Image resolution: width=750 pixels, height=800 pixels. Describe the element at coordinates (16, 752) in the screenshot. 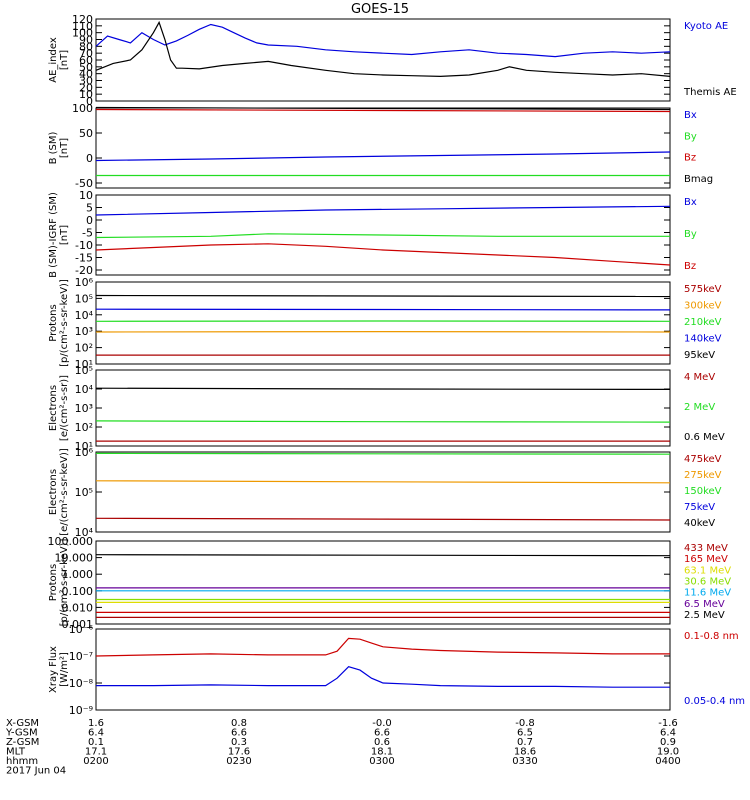

I see `footer-row-label: MLT` at that location.